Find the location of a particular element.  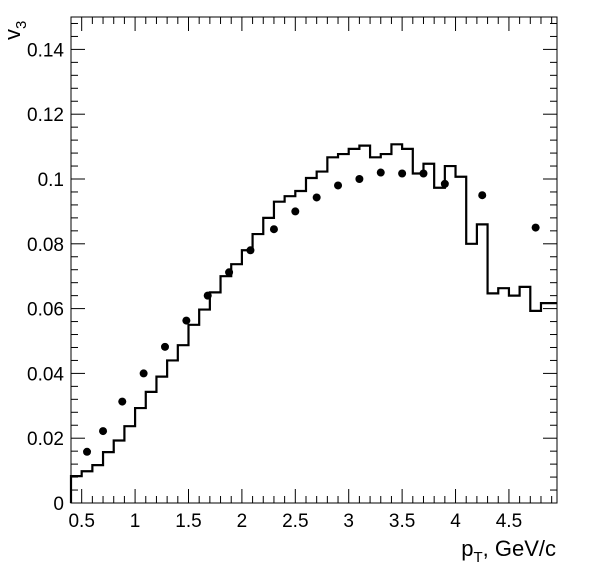

x-tick-label: 3.5 is located at coordinates (402, 521).